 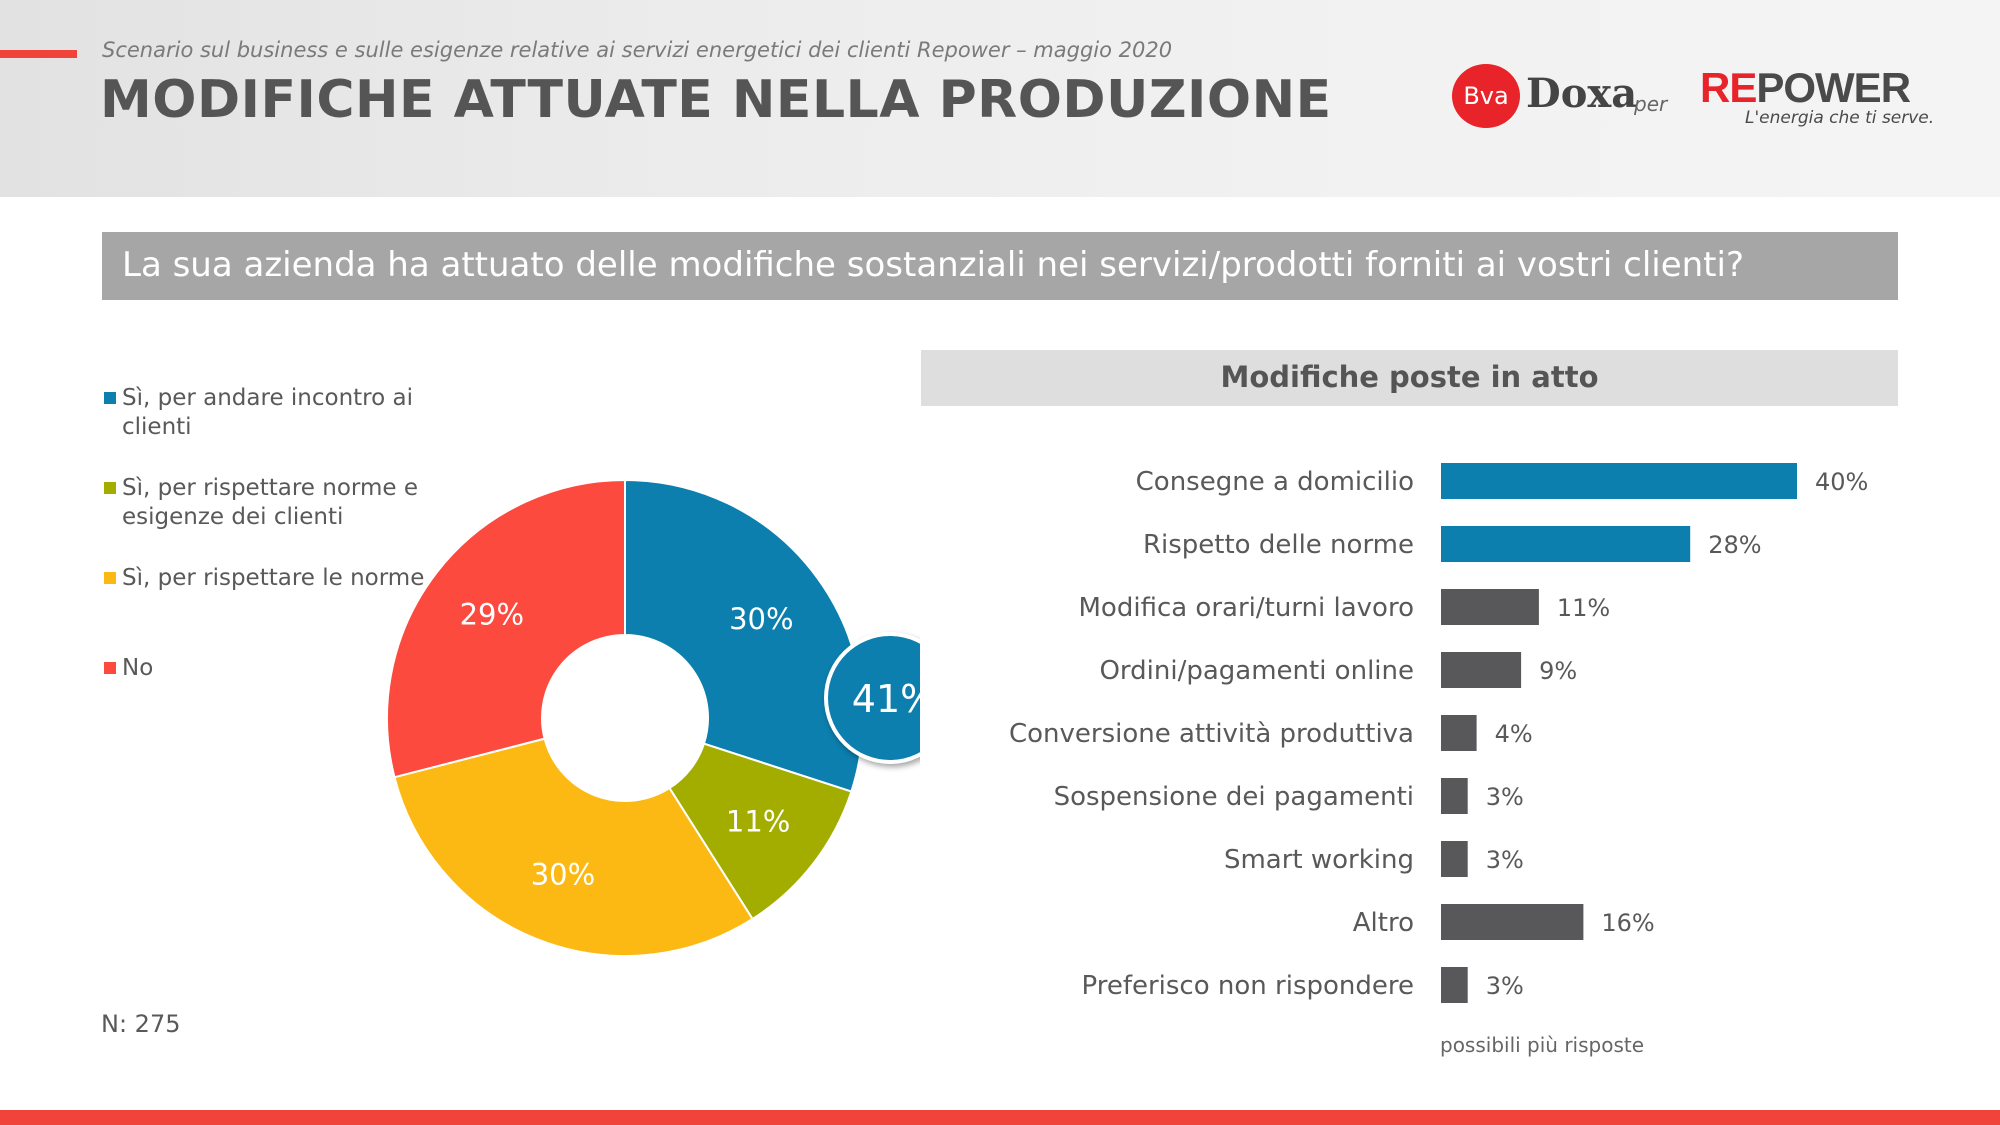 What do you see at coordinates (886, 699) in the screenshot?
I see `callout-value: 41%` at bounding box center [886, 699].